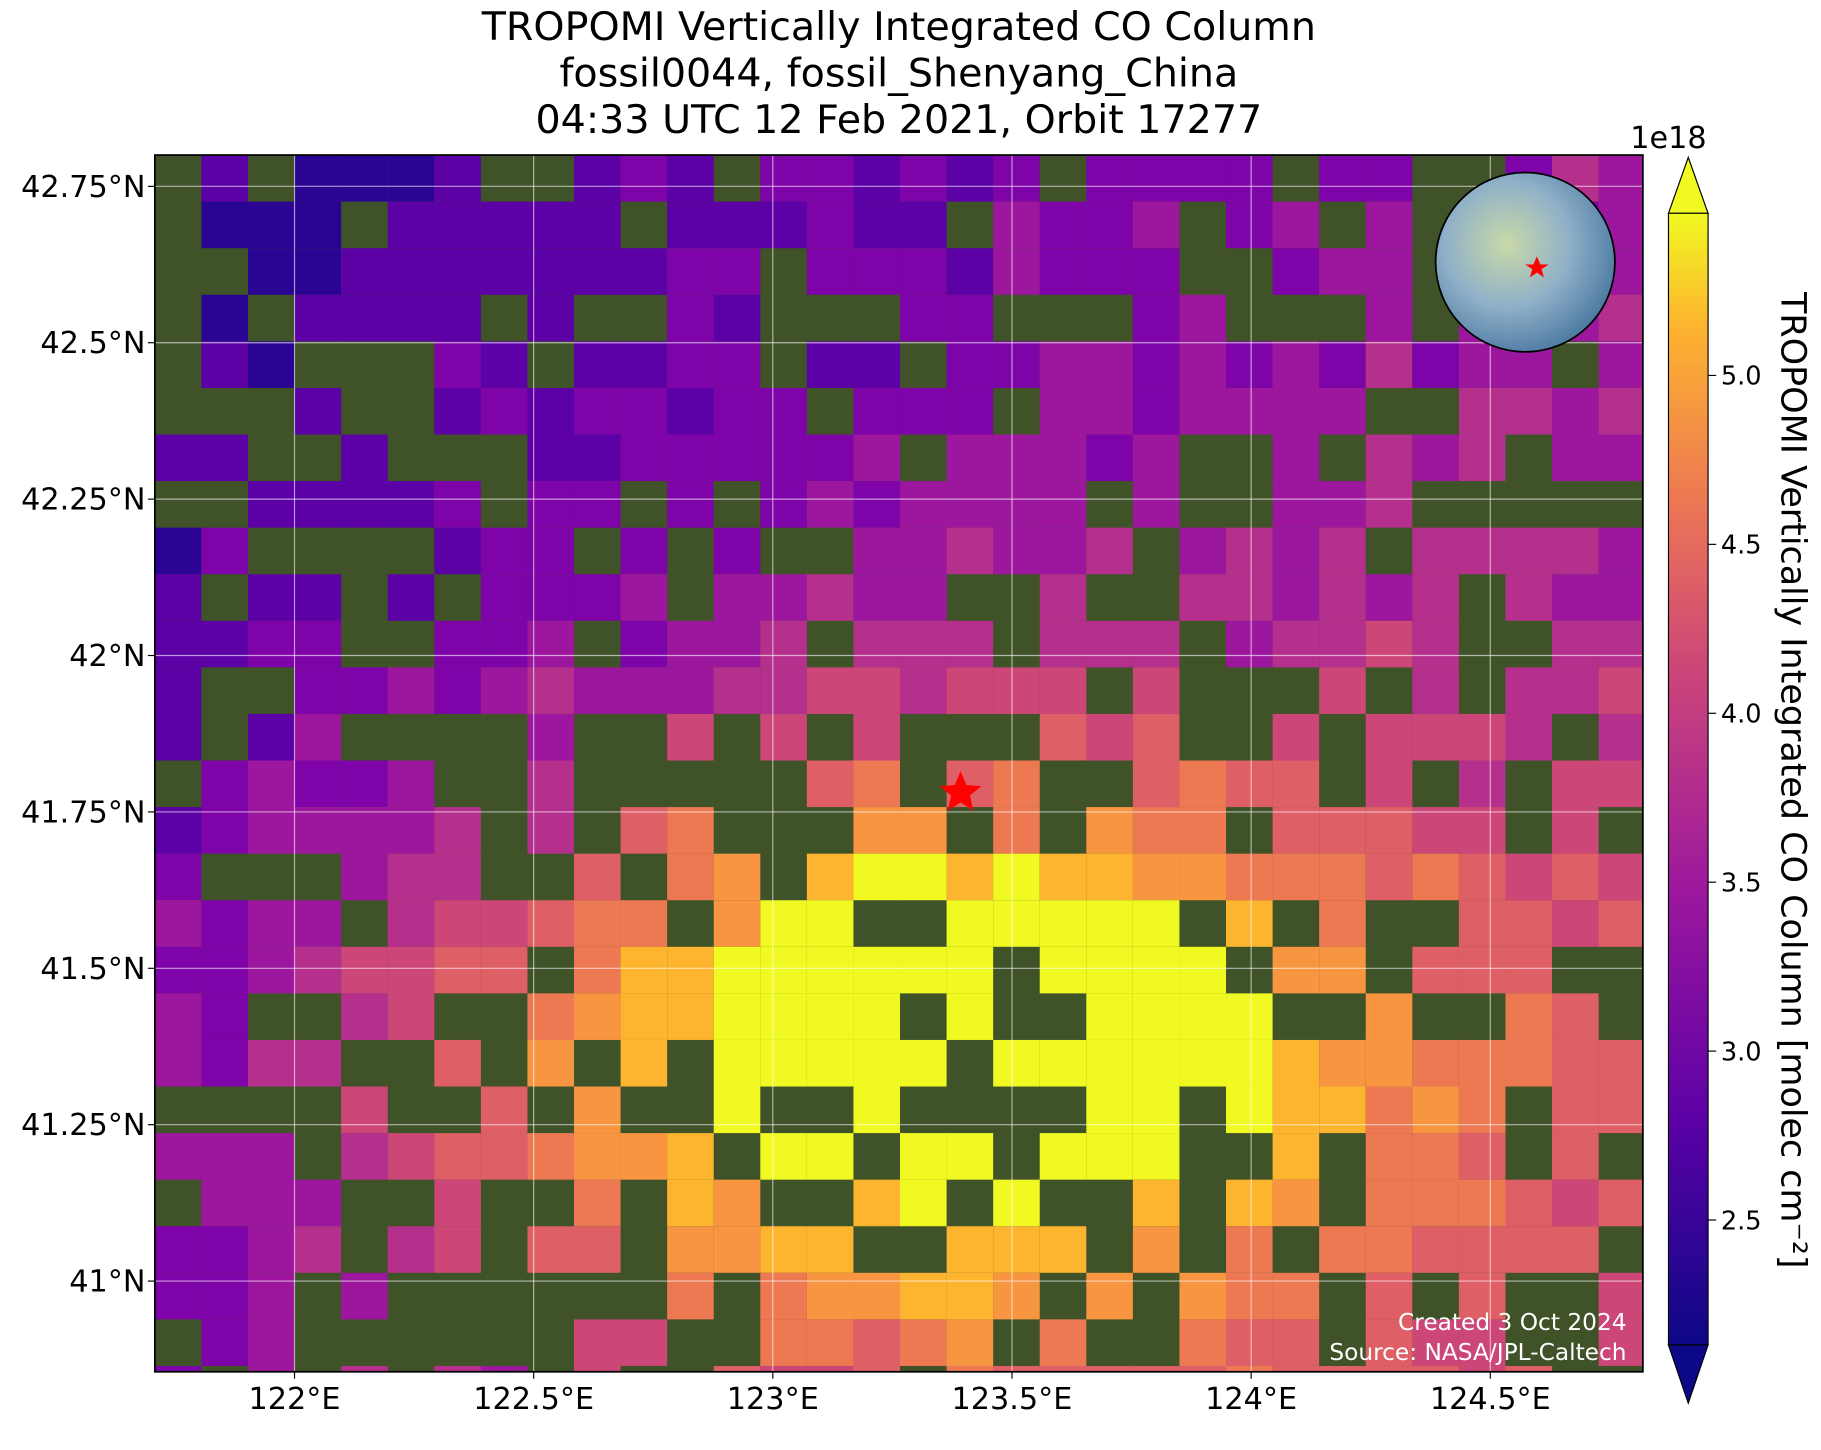  What do you see at coordinates (1741, 377) in the screenshot?
I see `colorbar-tick-label: 5.0` at bounding box center [1741, 377].